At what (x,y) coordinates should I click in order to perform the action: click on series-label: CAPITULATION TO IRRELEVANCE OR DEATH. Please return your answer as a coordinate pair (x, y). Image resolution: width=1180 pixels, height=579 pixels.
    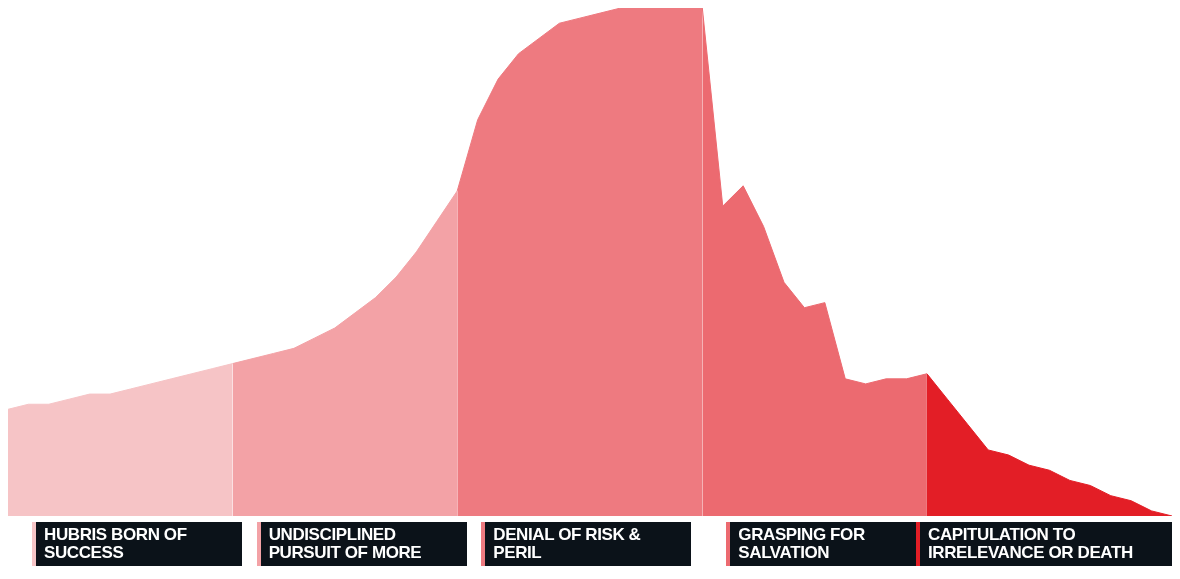
    Looking at the image, I should click on (1044, 544).